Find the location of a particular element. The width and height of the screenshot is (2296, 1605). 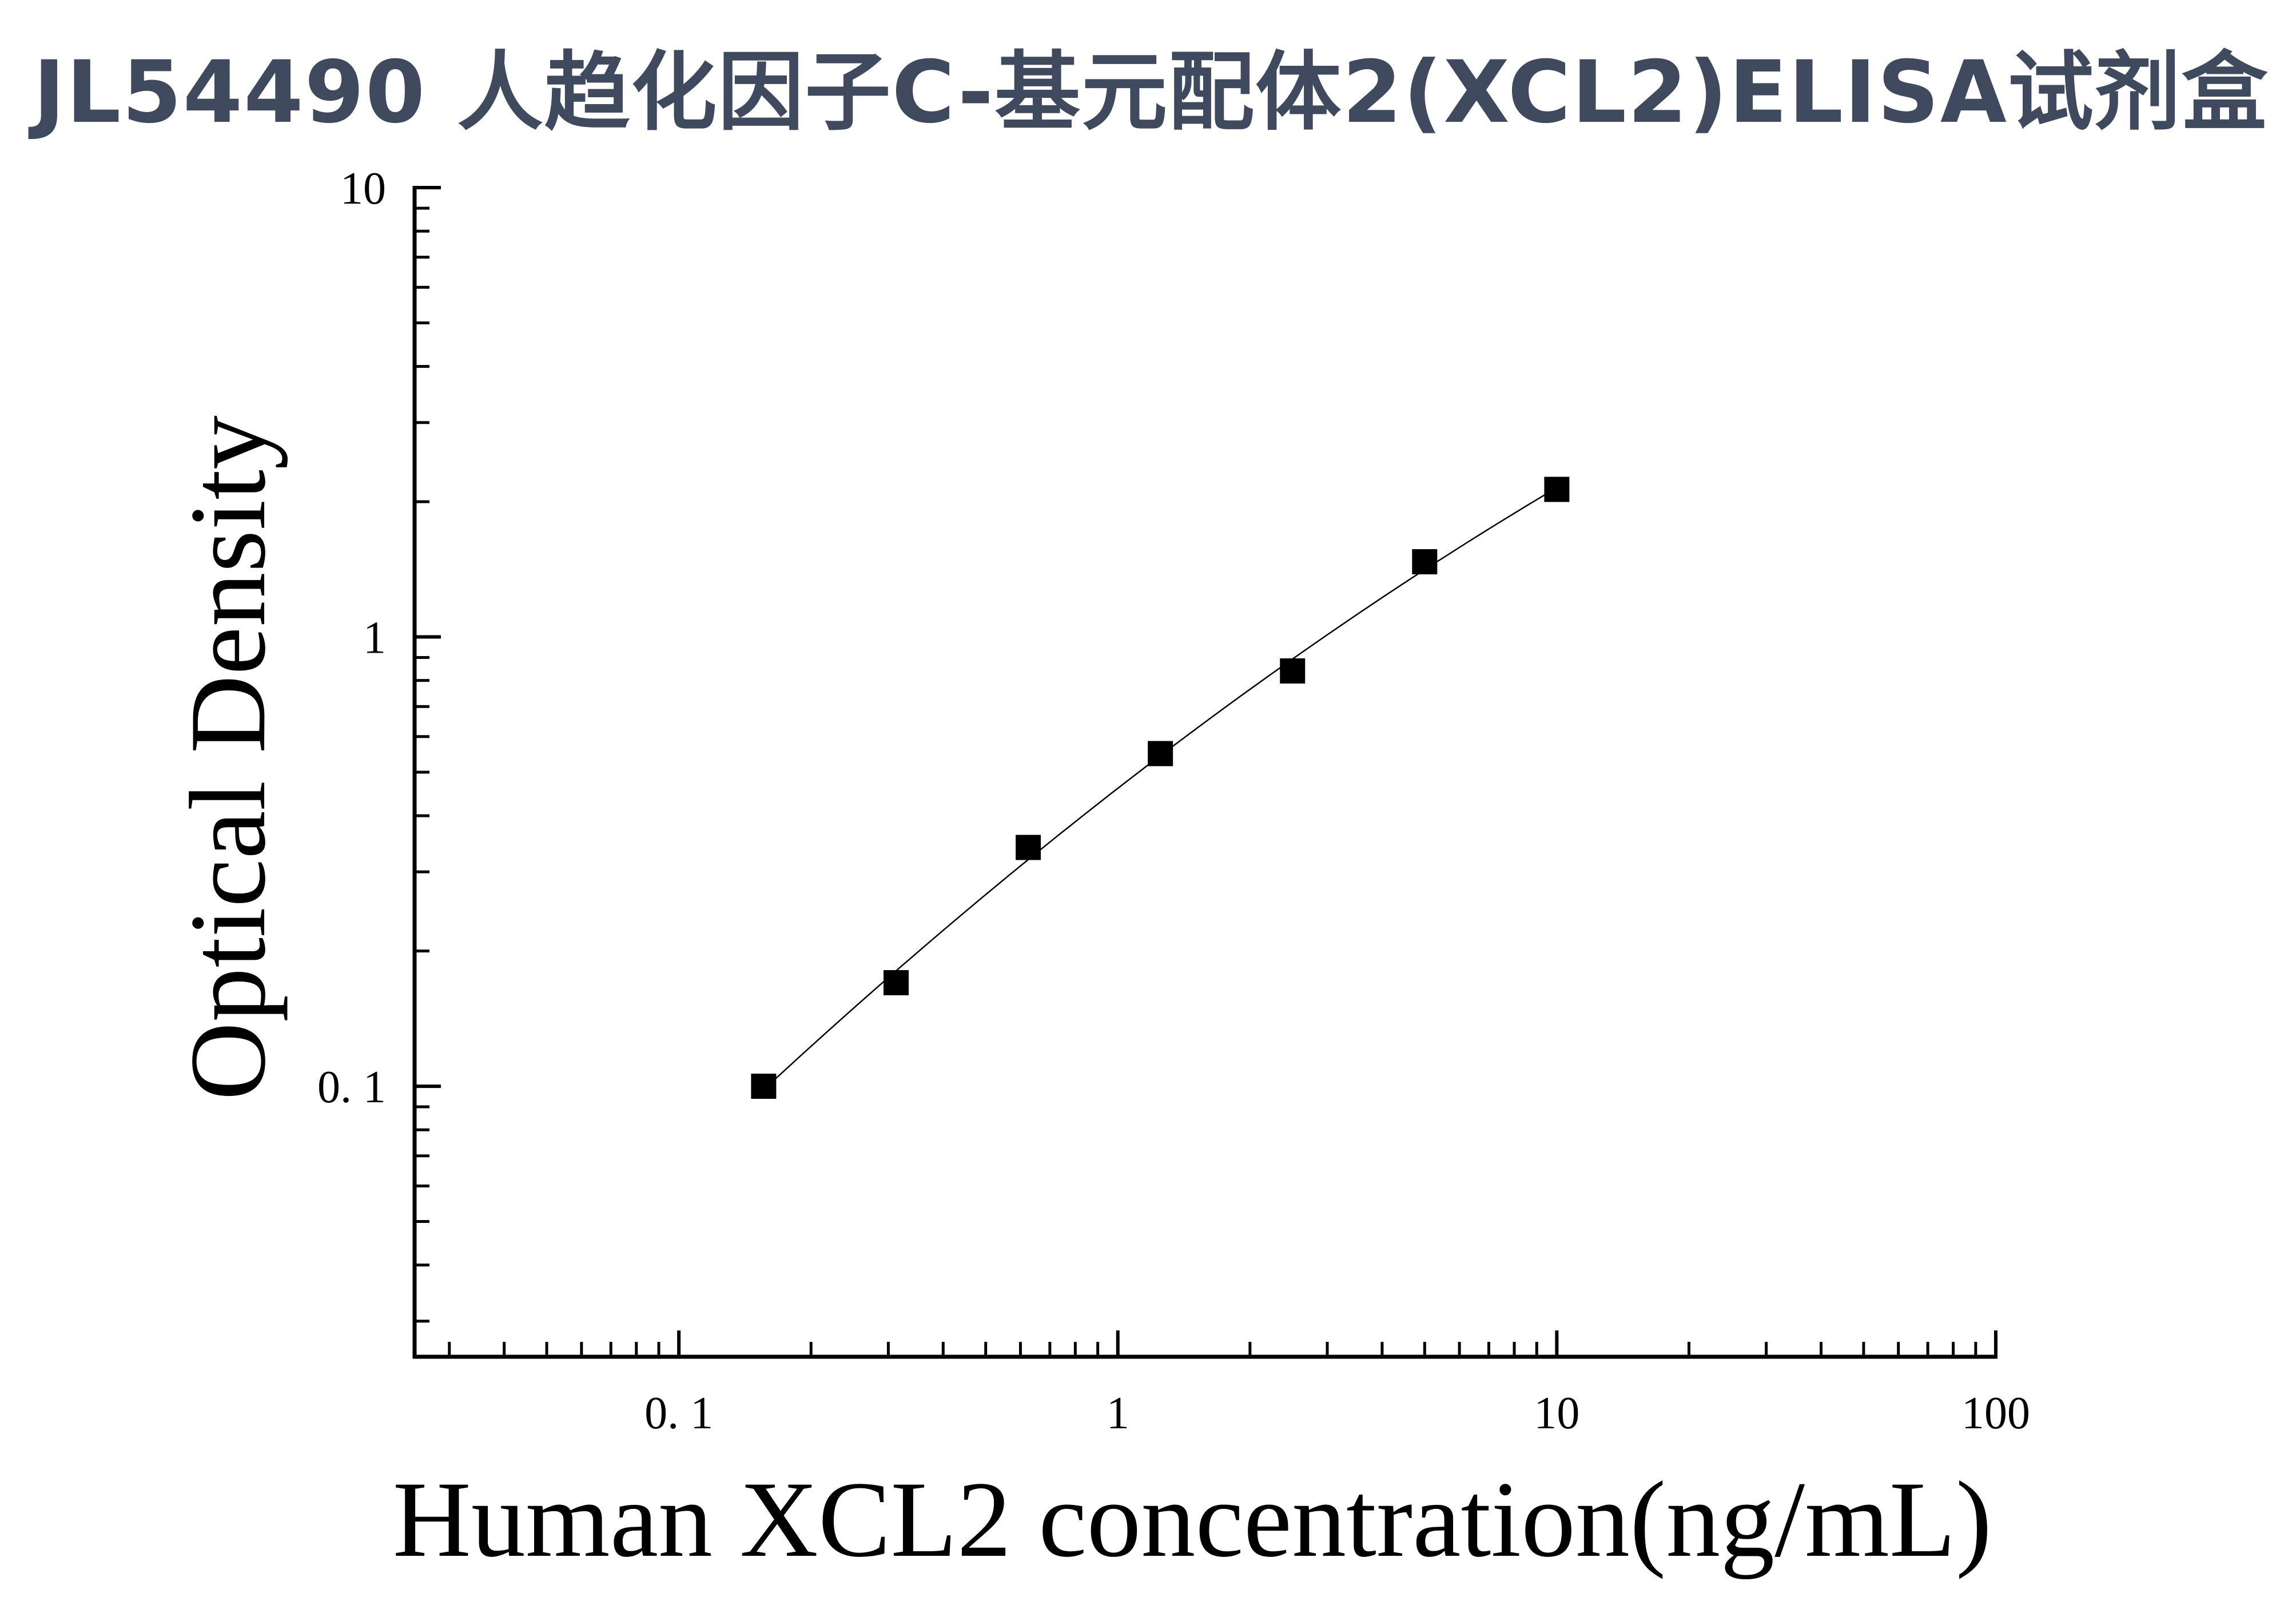

data-points is located at coordinates (1161, 787).